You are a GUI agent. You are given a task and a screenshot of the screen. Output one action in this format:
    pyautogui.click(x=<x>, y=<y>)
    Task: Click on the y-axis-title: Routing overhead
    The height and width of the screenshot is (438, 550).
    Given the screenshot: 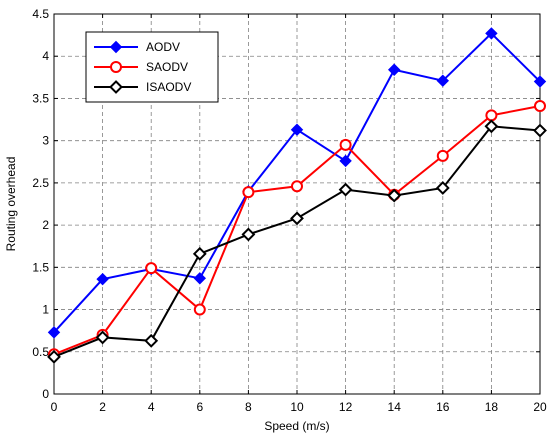 What is the action you would take?
    pyautogui.click(x=11, y=204)
    